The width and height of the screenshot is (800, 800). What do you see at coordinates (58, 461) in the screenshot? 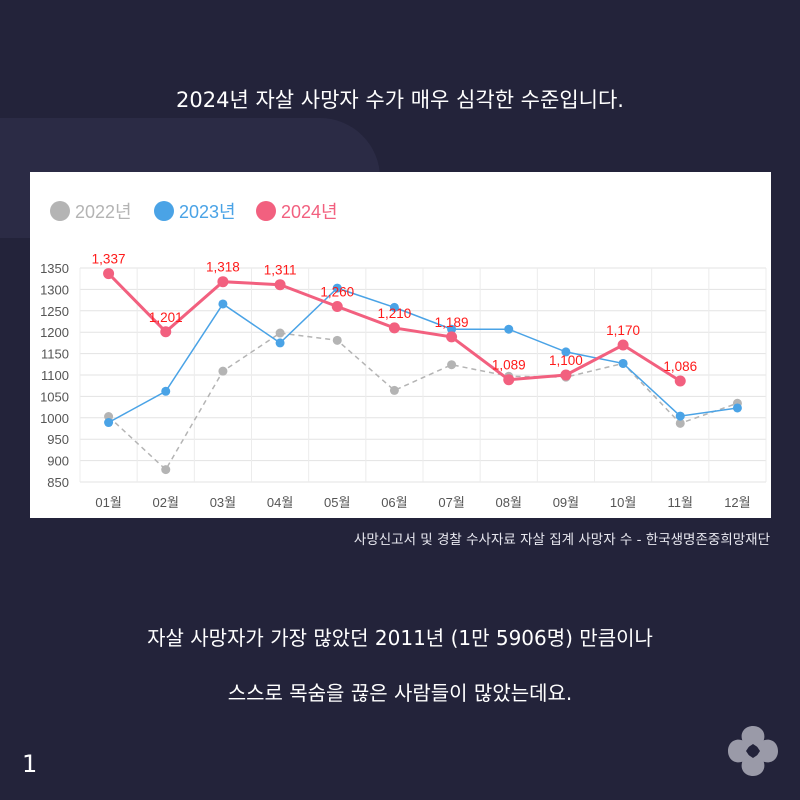
I see `y-tick-label: 900` at bounding box center [58, 461].